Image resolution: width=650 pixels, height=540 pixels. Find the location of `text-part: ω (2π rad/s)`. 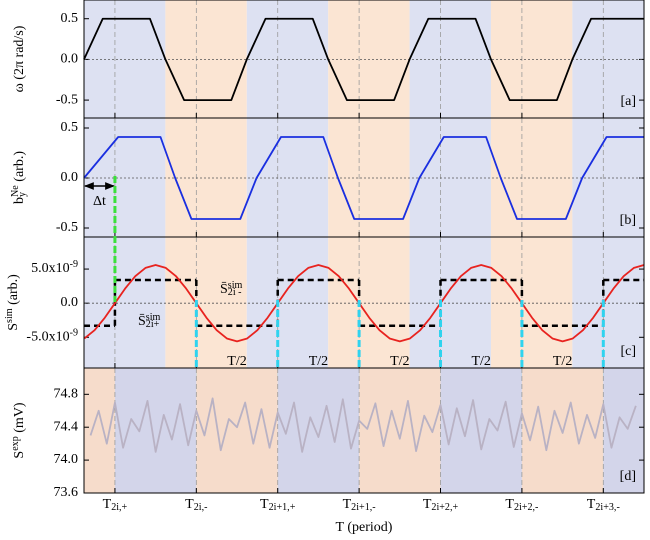

text-part: ω (2π rad/s) is located at coordinates (19, 58).